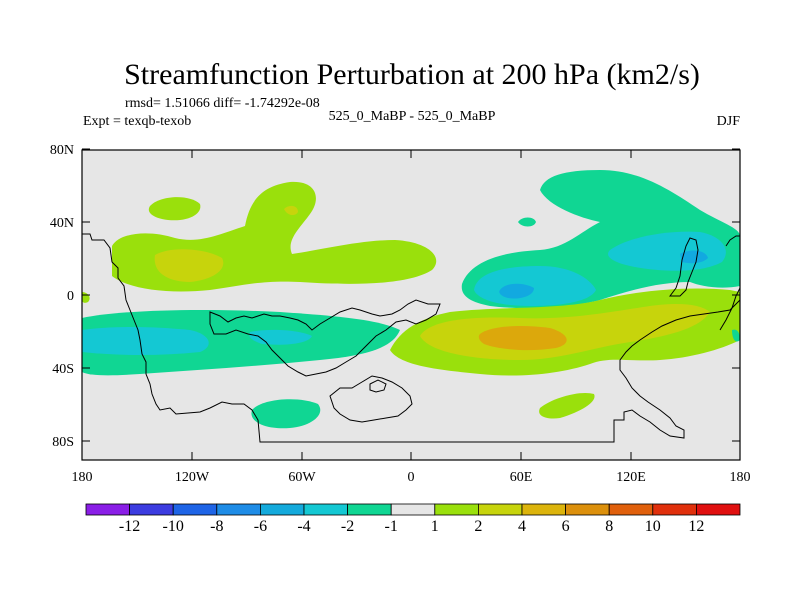  What do you see at coordinates (325, 338) in the screenshot?
I see `africa-outline` at bounding box center [325, 338].